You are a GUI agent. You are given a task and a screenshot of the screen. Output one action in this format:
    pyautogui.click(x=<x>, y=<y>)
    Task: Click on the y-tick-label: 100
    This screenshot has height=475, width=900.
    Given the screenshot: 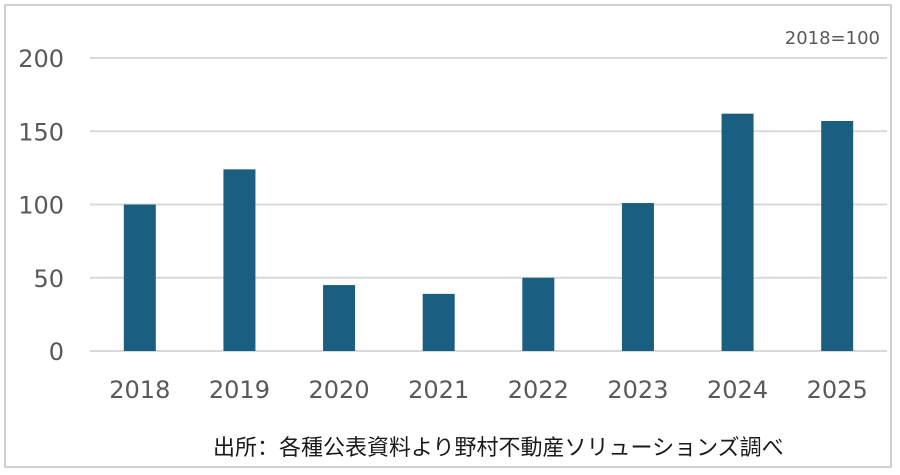 What is the action you would take?
    pyautogui.click(x=41, y=206)
    